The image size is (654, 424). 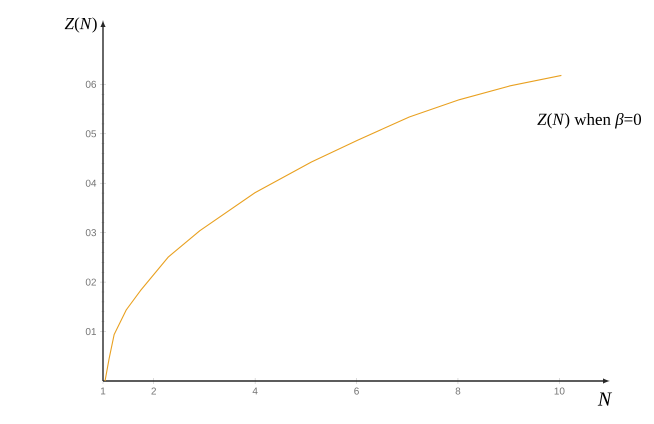 I want to click on x-tick-label: 10, so click(x=559, y=391).